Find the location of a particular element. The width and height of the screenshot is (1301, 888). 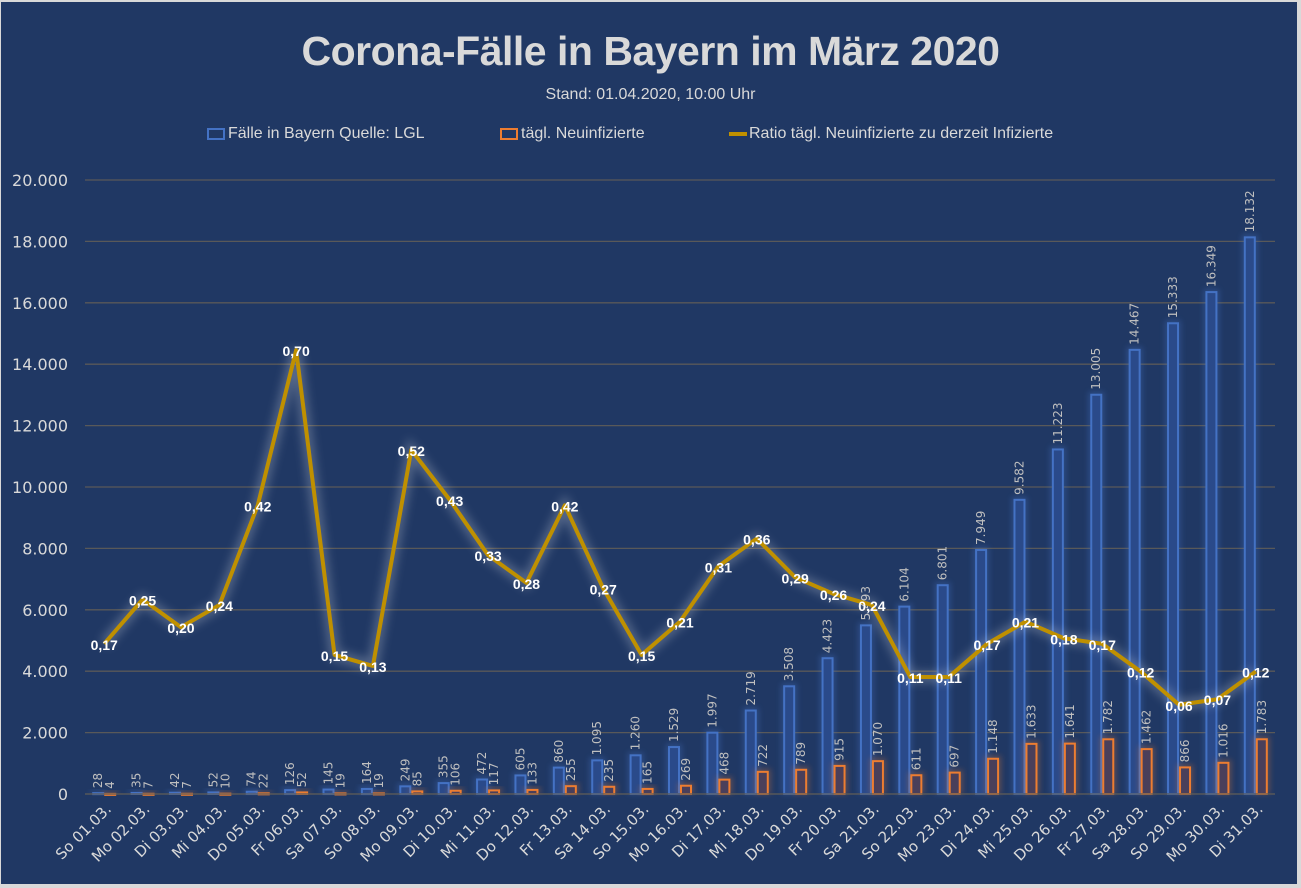

bar-label-new: 19 is located at coordinates (379, 780).